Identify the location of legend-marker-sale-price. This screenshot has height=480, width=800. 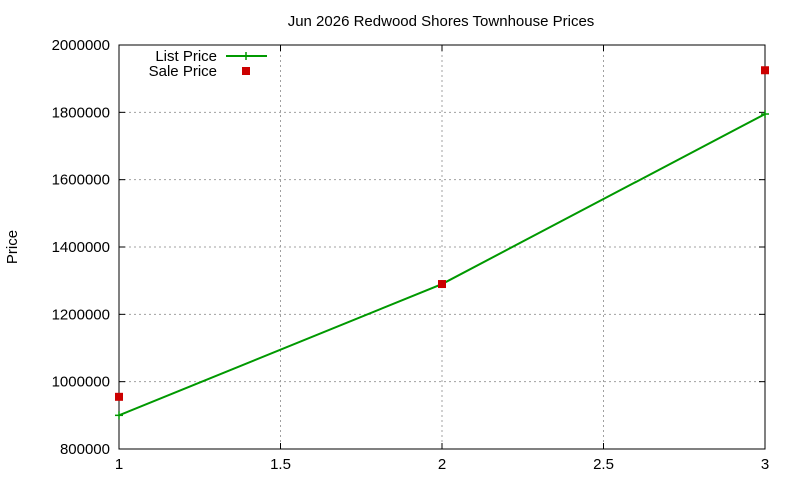
(246, 71).